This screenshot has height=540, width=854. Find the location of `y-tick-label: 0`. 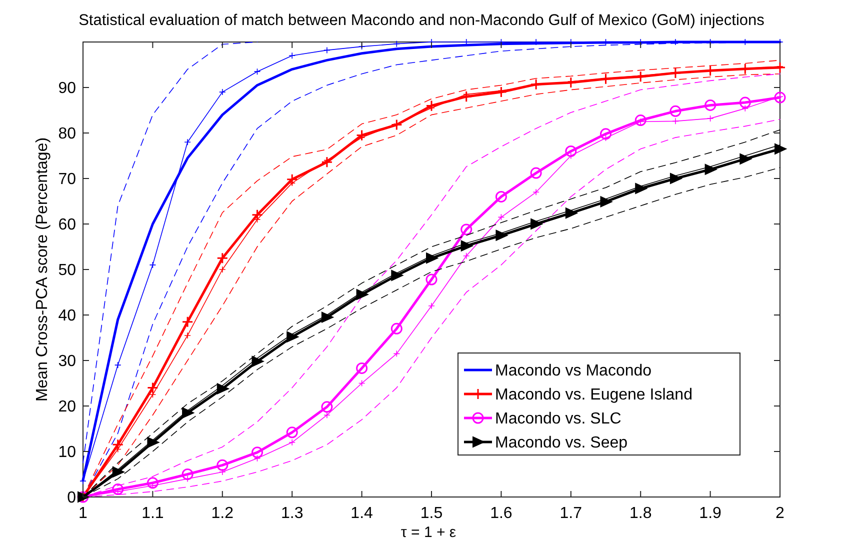

y-tick-label: 0 is located at coordinates (71, 498).